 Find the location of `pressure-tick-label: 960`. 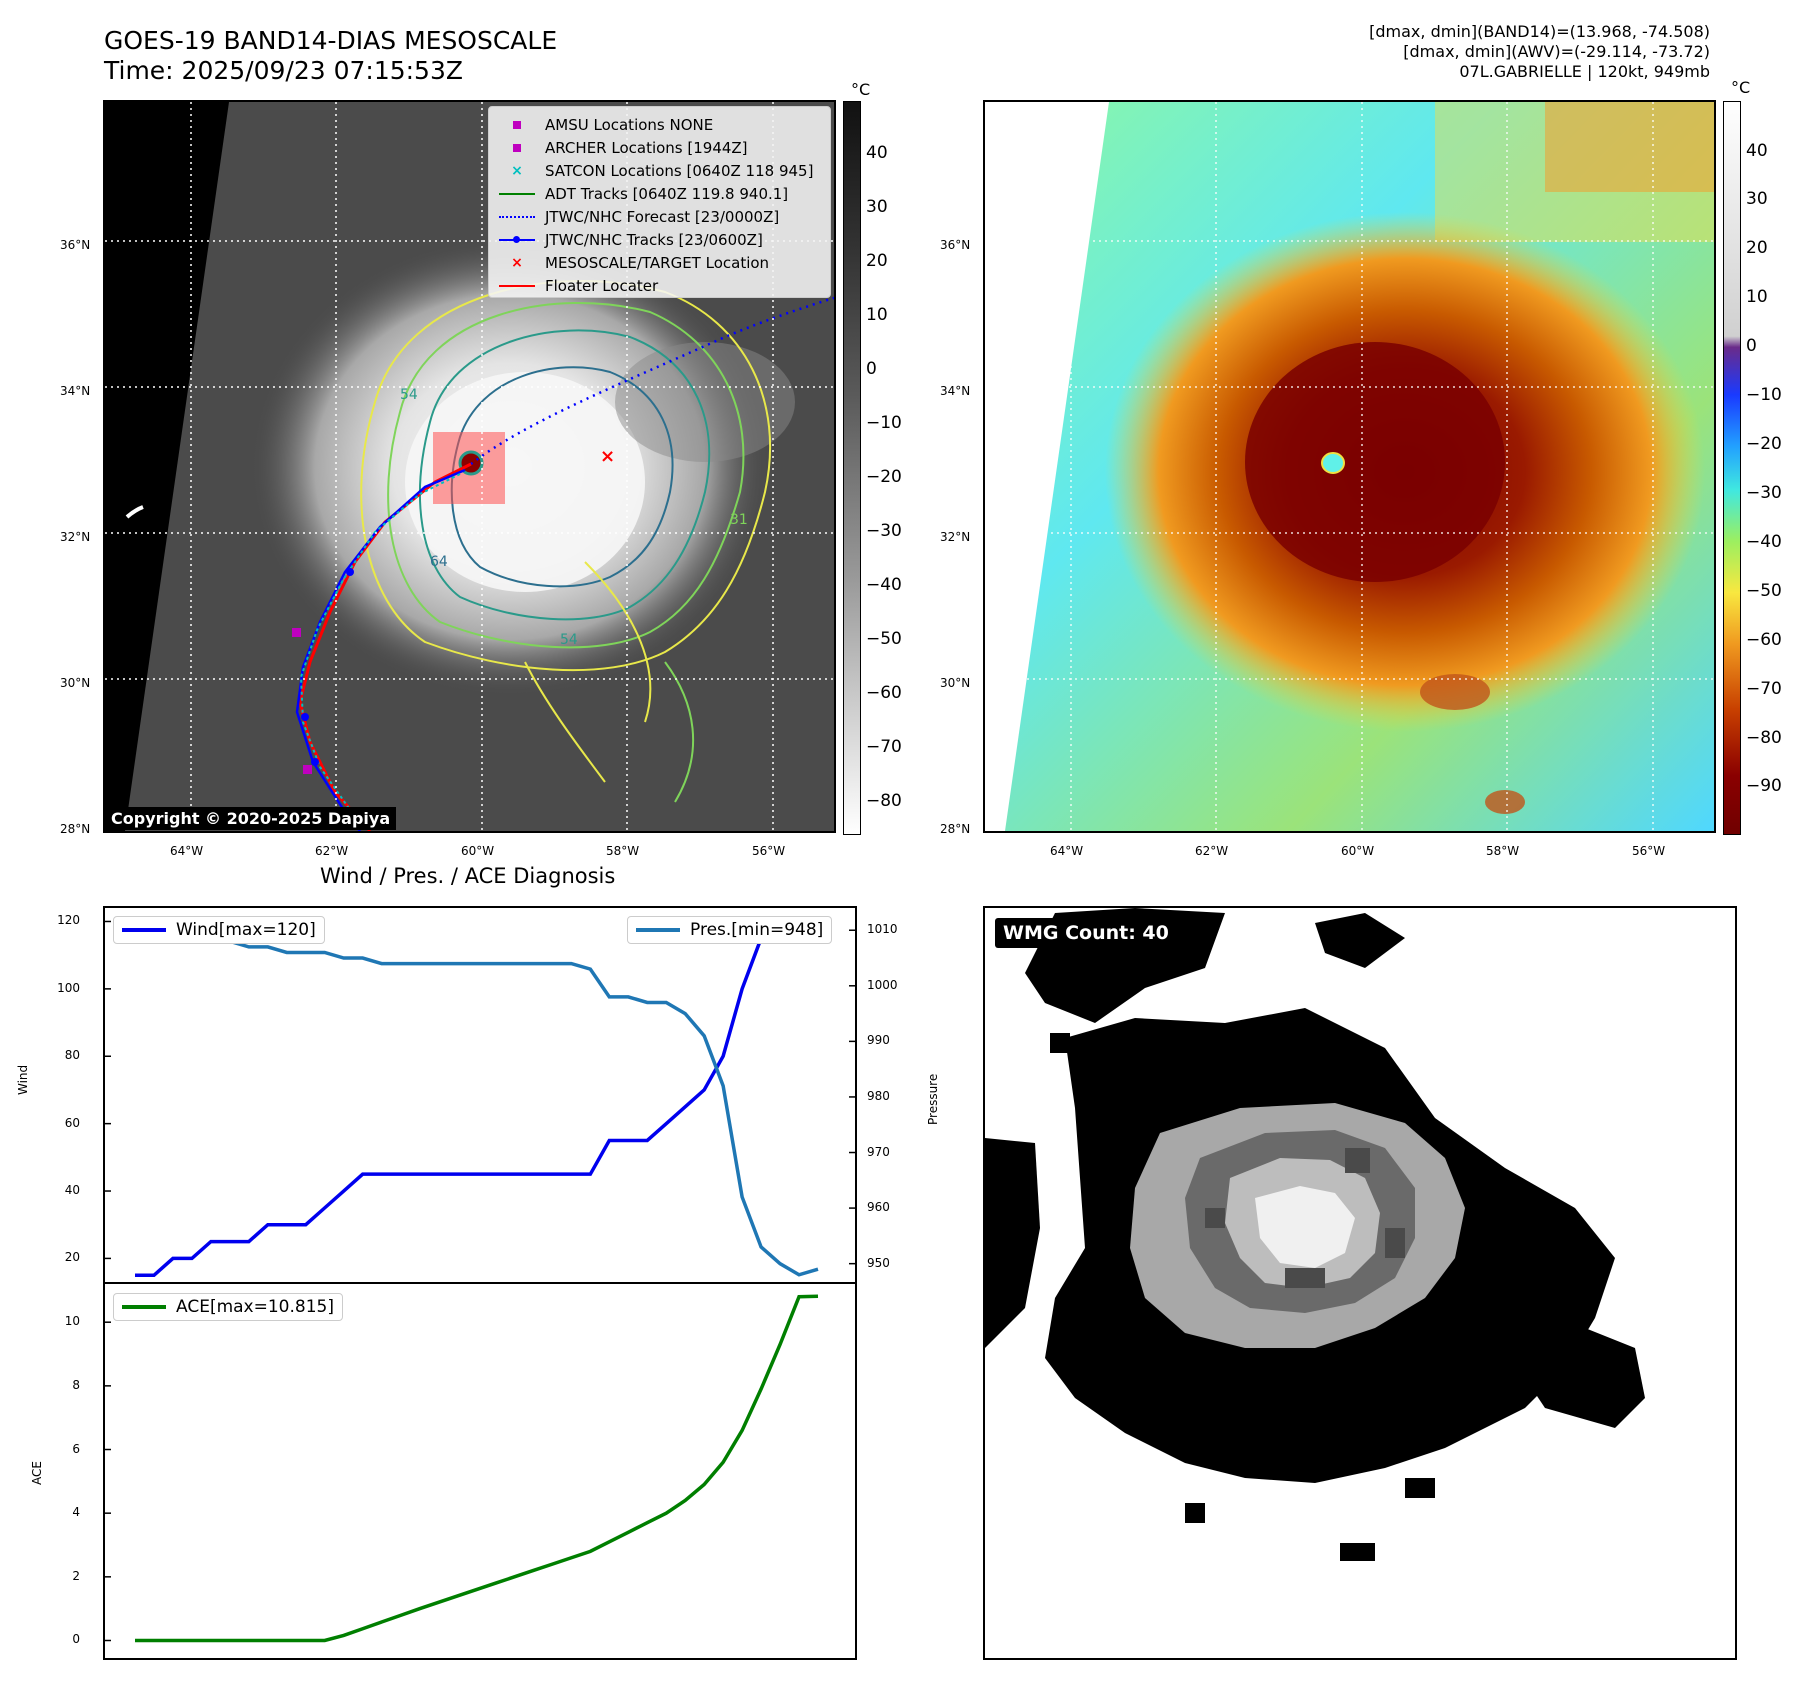

pressure-tick-label: 960 is located at coordinates (878, 1207).